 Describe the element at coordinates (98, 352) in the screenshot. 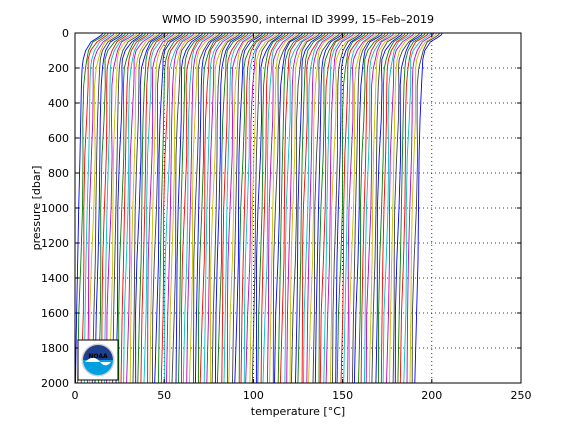

I see `logo-top` at that location.